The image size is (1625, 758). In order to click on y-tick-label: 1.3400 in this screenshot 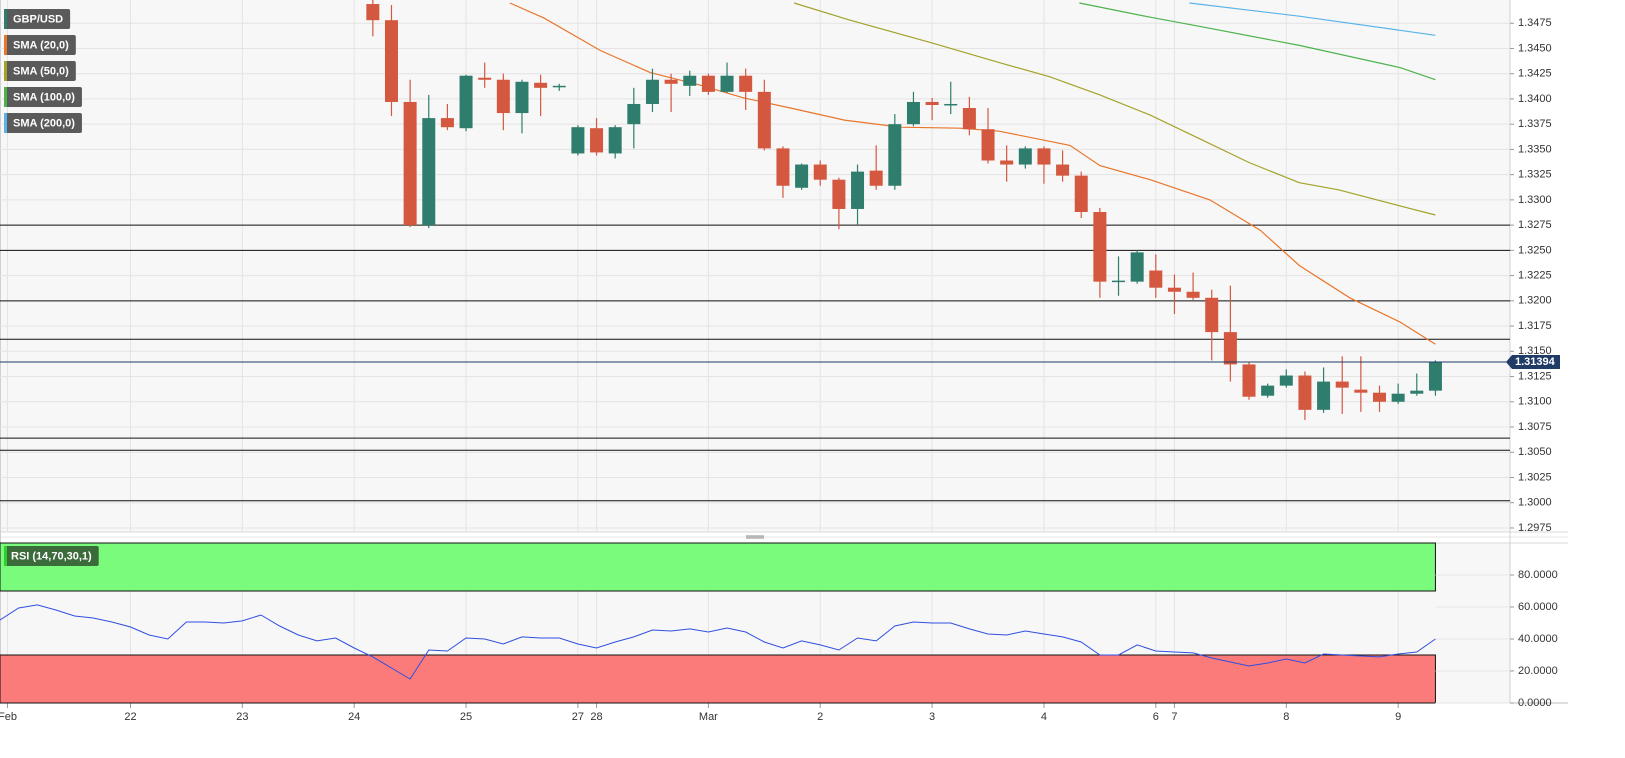, I will do `click(1535, 99)`.